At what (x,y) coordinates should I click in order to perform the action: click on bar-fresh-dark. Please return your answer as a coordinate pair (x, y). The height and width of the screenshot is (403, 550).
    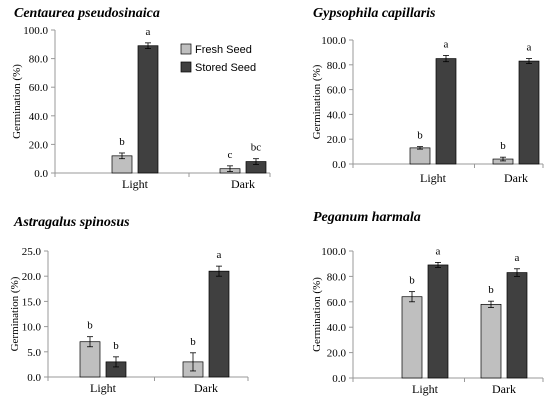
    Looking at the image, I should click on (491, 341).